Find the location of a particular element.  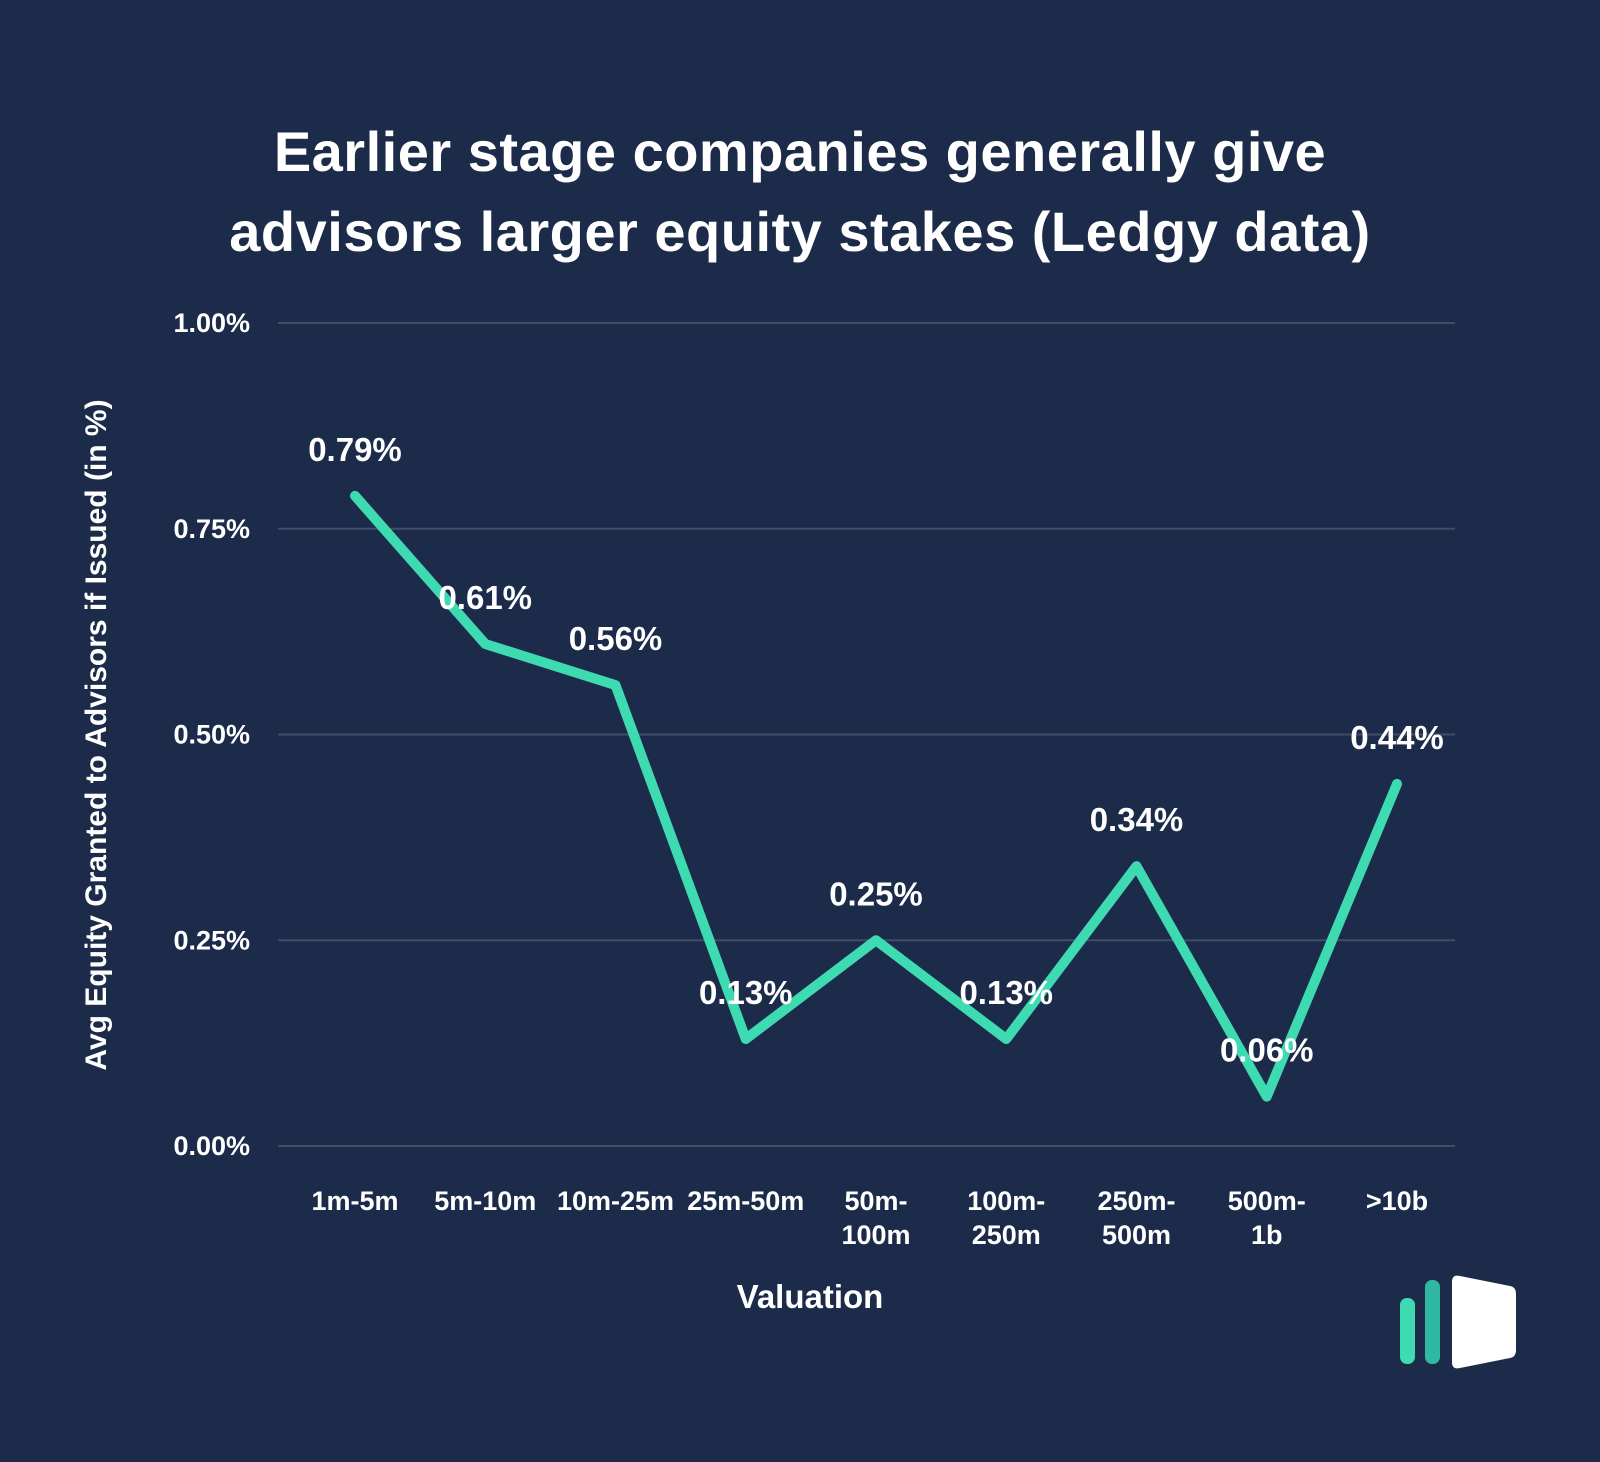

y-tick-label: 0.25% is located at coordinates (211, 940).